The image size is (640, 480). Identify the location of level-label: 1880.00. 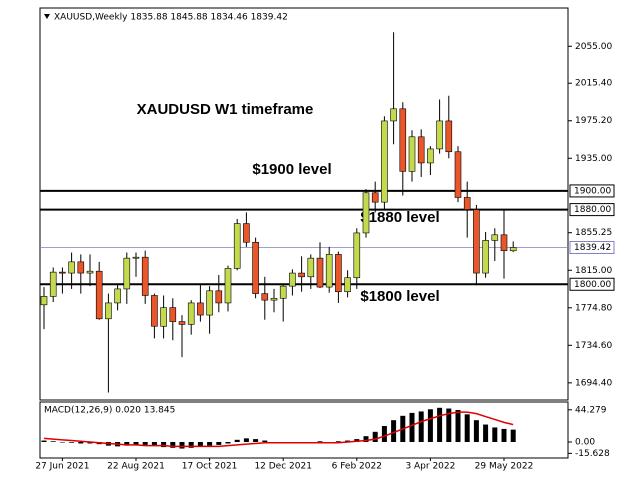
(592, 210).